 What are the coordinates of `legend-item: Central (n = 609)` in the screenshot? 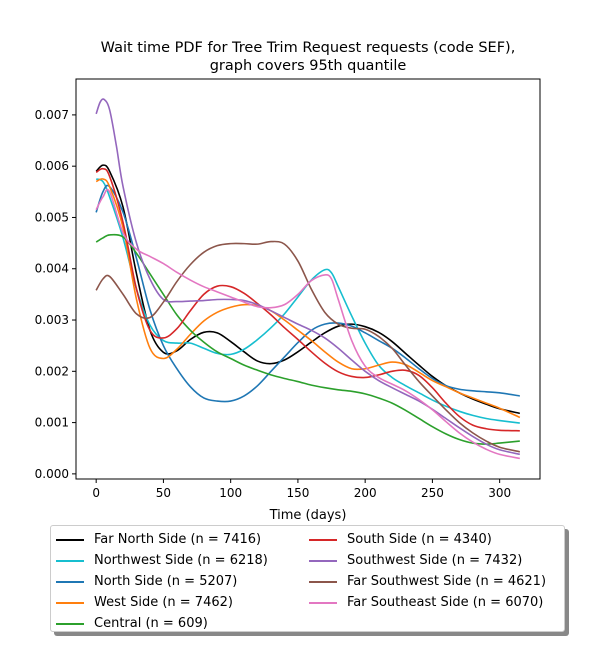 It's located at (162, 623).